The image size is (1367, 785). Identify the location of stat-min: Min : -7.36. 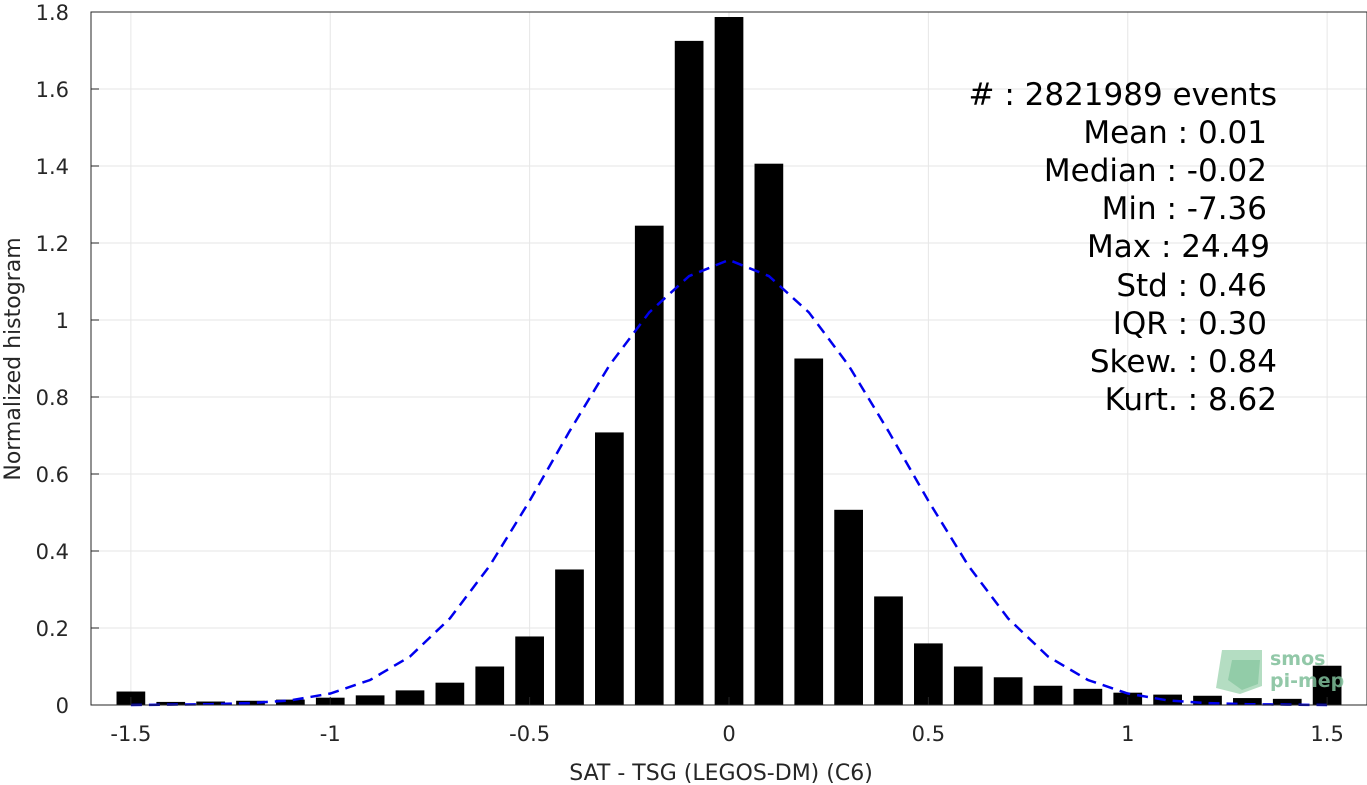
(1184, 209).